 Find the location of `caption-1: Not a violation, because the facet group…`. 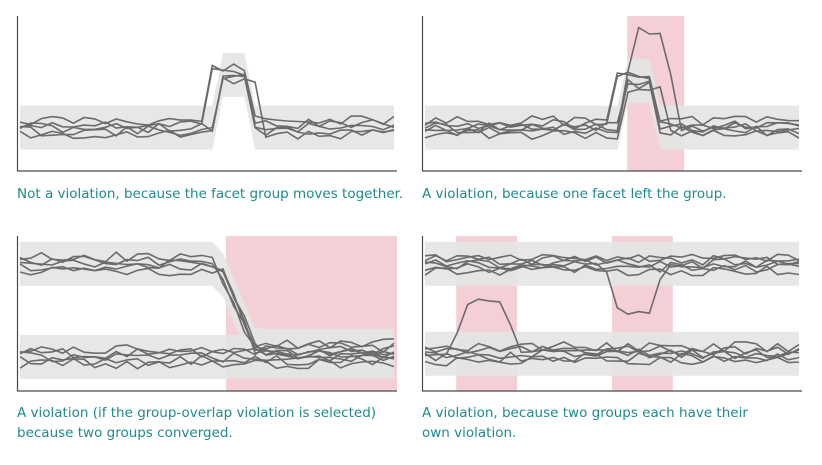

caption-1: Not a violation, because the facet group… is located at coordinates (210, 194).